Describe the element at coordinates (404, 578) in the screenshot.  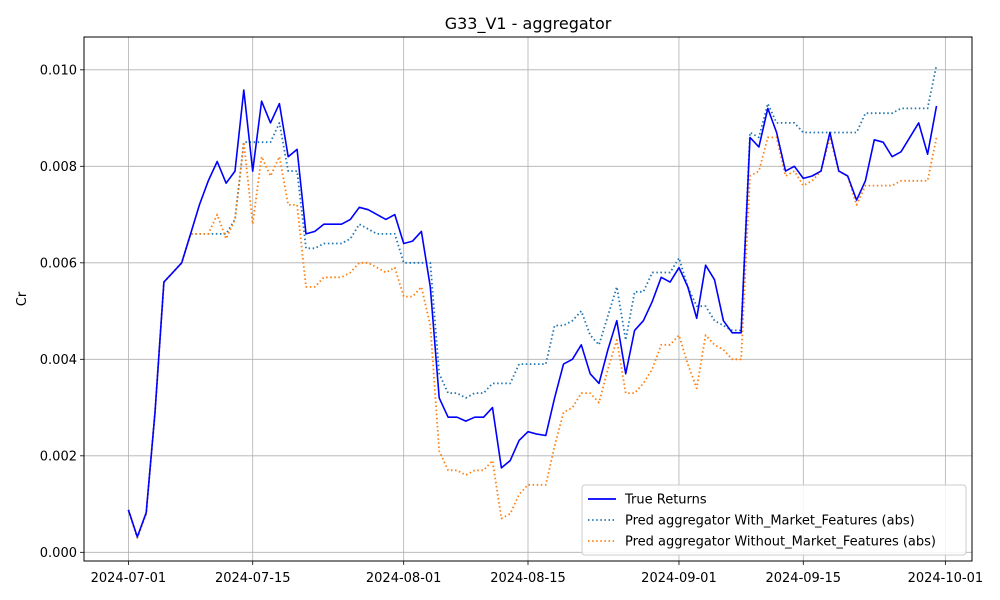
I see `x-tick-label: 2024-08-01` at that location.